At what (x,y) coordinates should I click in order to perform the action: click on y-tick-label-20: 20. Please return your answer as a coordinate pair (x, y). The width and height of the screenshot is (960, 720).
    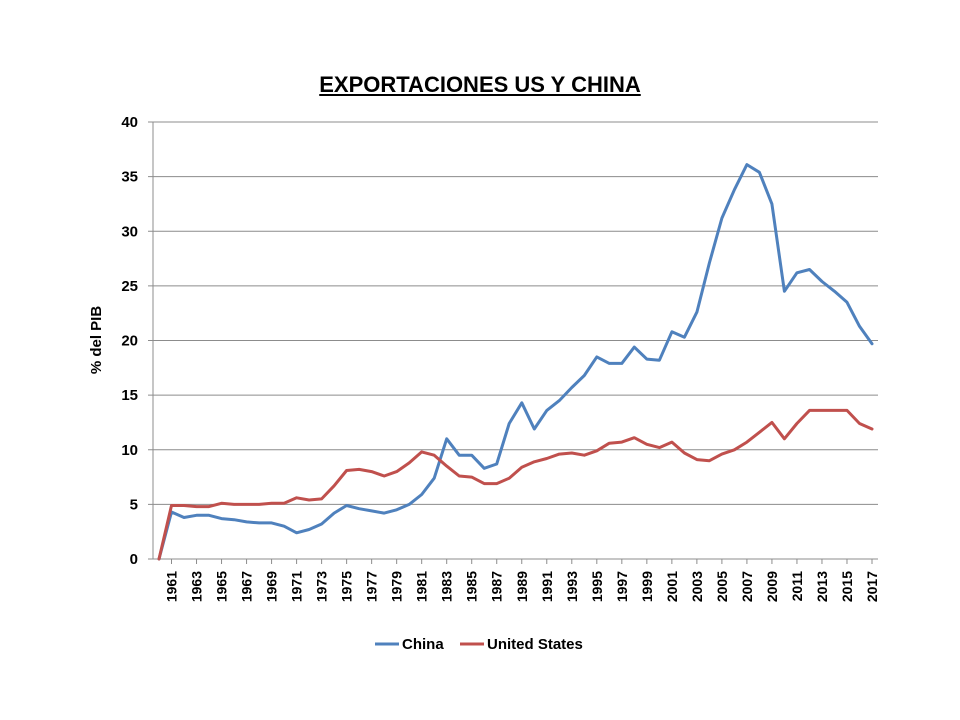
    Looking at the image, I should click on (129, 341).